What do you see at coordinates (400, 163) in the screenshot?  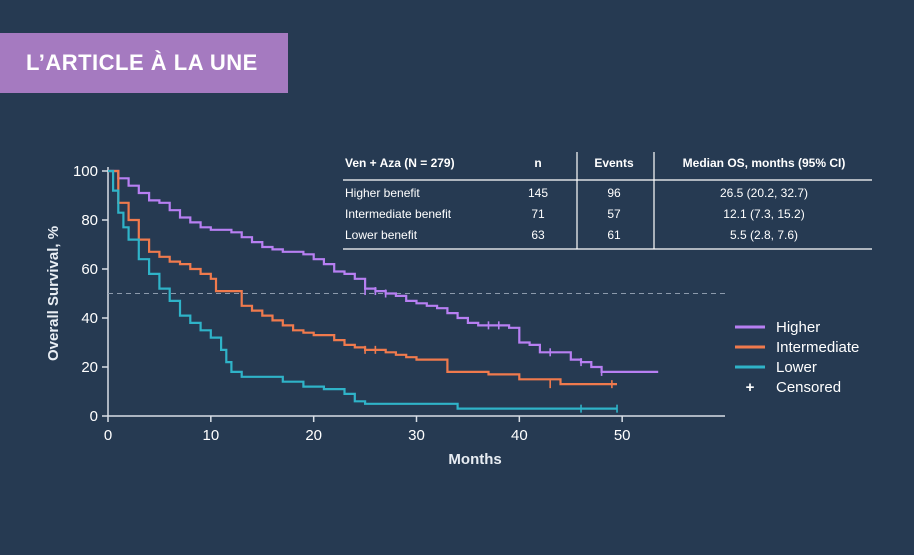 I see `table-header-cell: Ven + Aza (N = 279)` at bounding box center [400, 163].